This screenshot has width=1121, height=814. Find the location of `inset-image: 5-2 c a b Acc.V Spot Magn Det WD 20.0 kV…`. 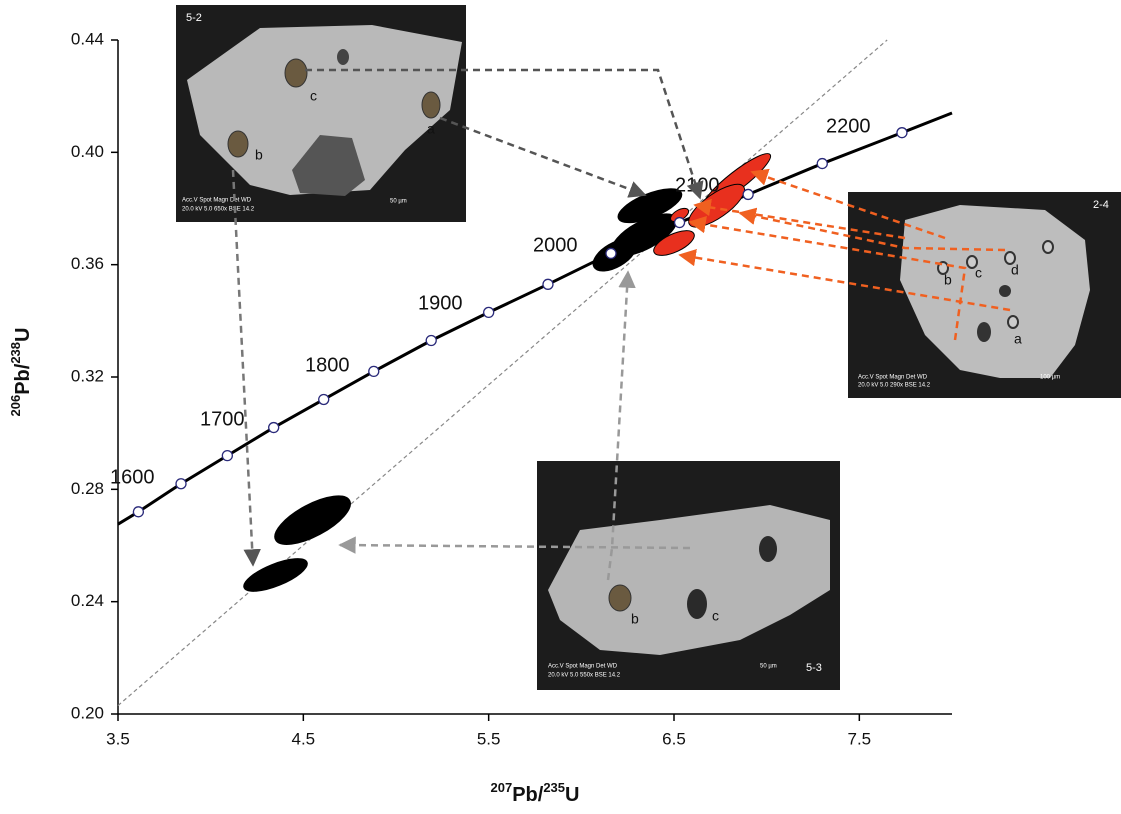

inset-image: 5-2 c a b Acc.V Spot Magn Det WD 20.0 kV… is located at coordinates (321, 113).